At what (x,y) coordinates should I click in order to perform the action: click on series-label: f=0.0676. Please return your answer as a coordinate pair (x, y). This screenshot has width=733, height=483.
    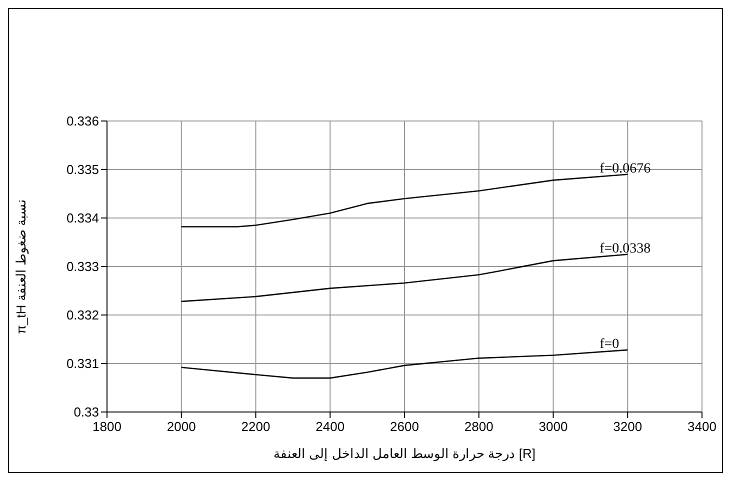
    Looking at the image, I should click on (625, 168).